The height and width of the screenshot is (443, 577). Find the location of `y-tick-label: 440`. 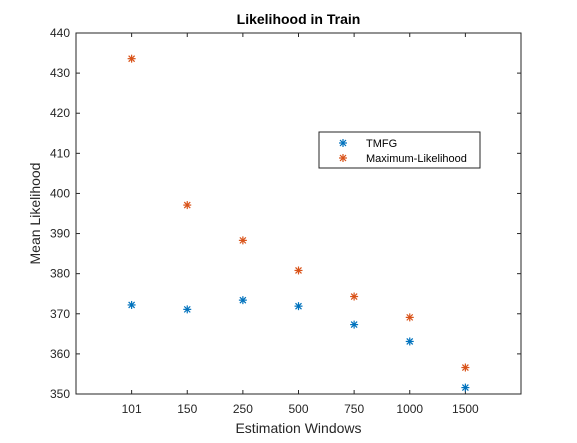

y-tick-label: 440 is located at coordinates (60, 33).